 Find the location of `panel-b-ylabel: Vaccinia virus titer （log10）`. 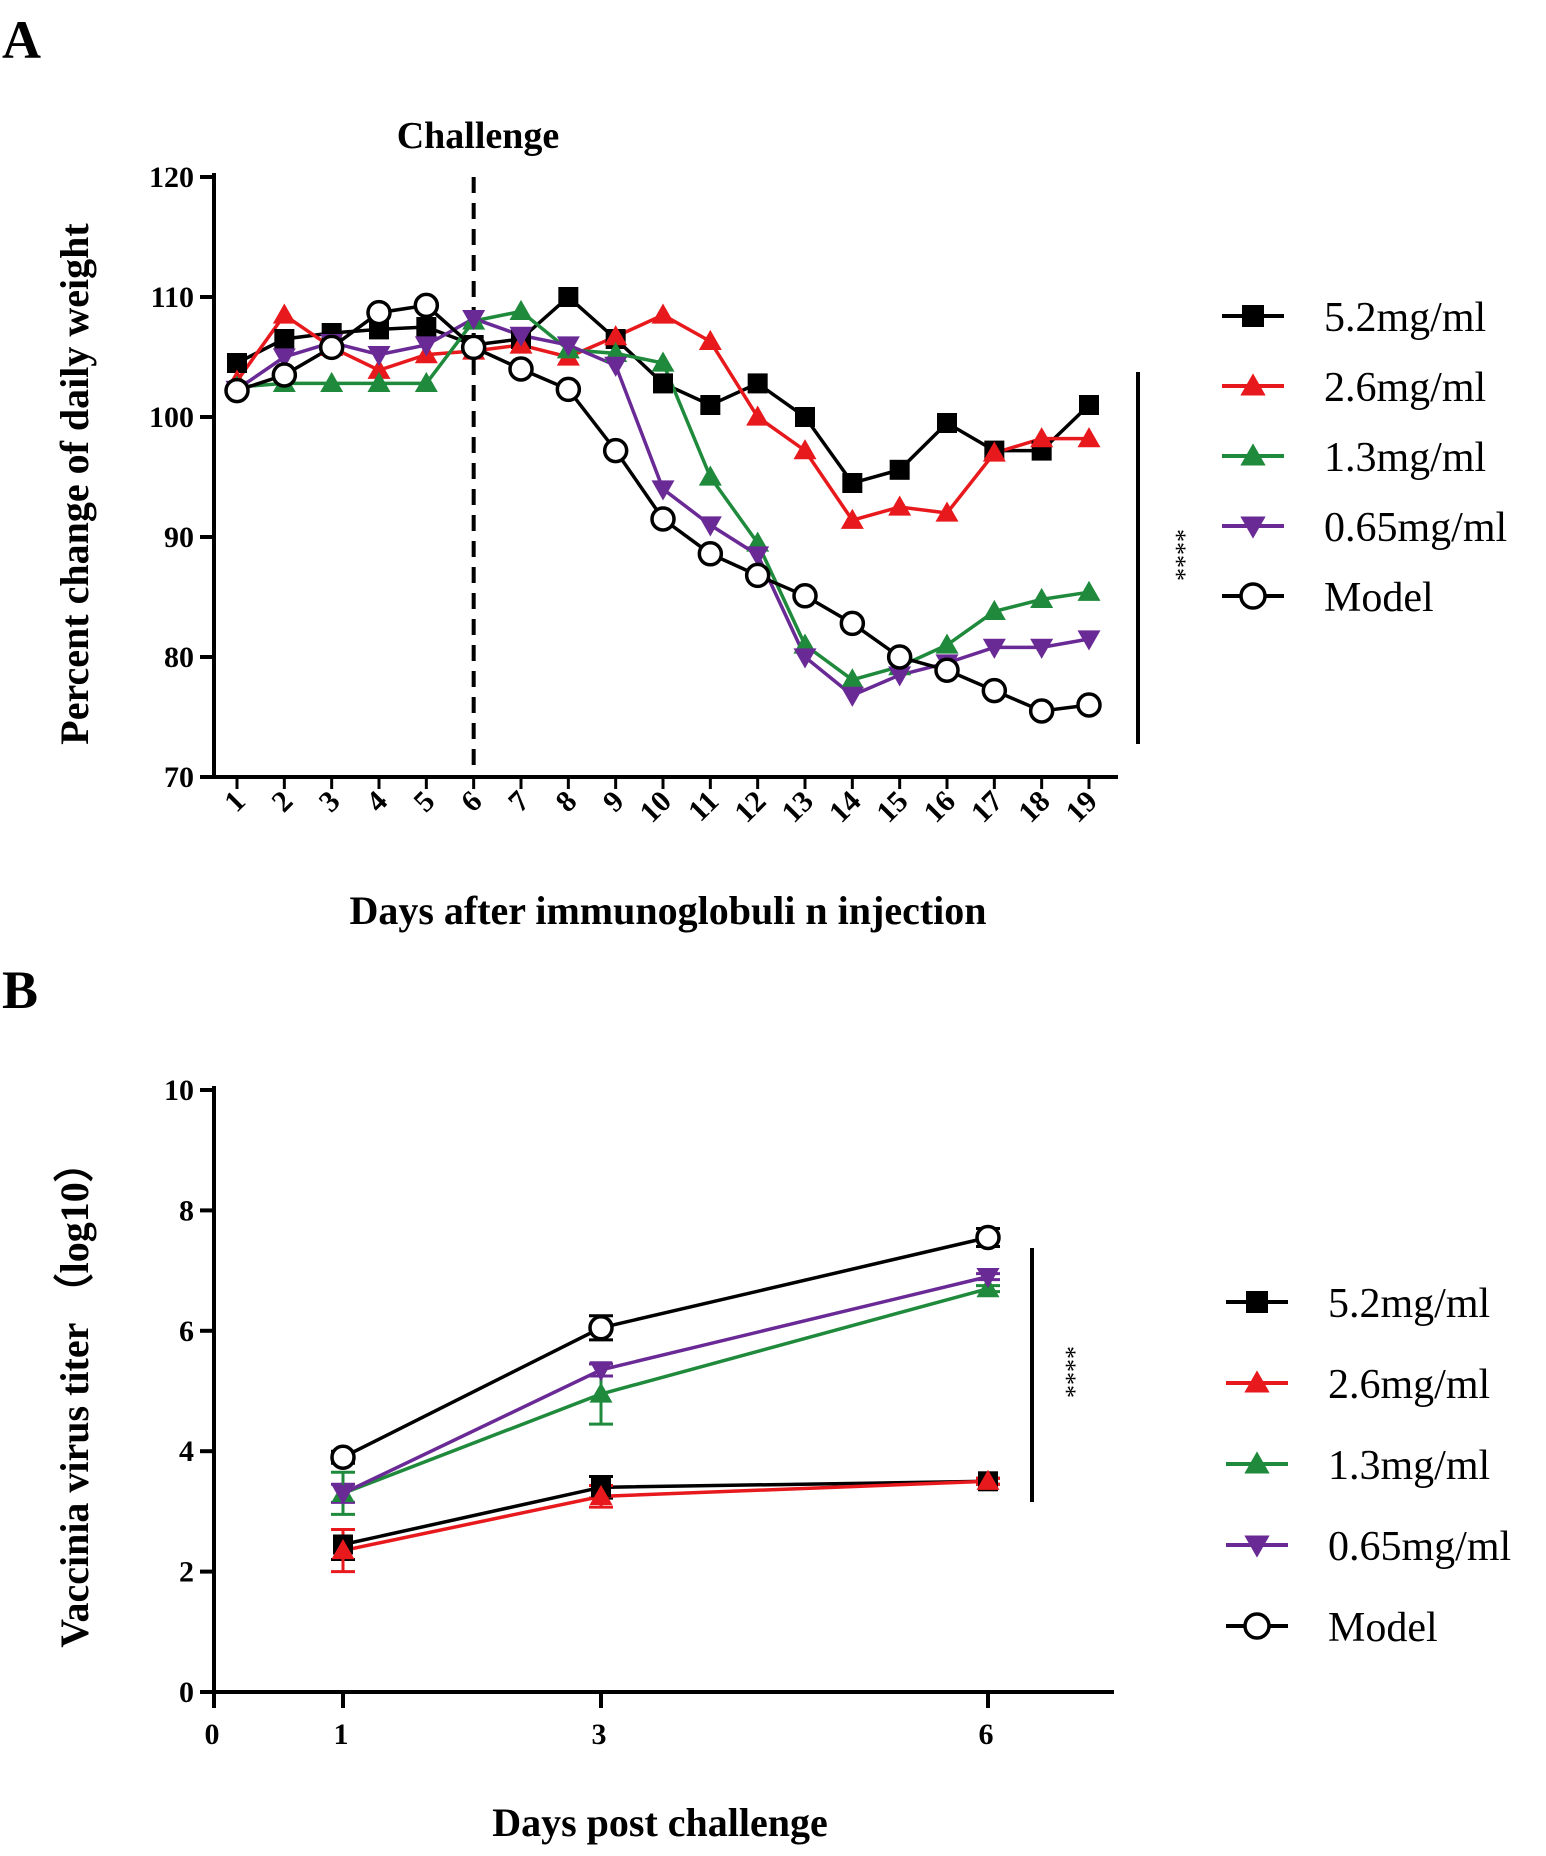

panel-b-ylabel: Vaccinia virus titer （log10） is located at coordinates (74, 1395).